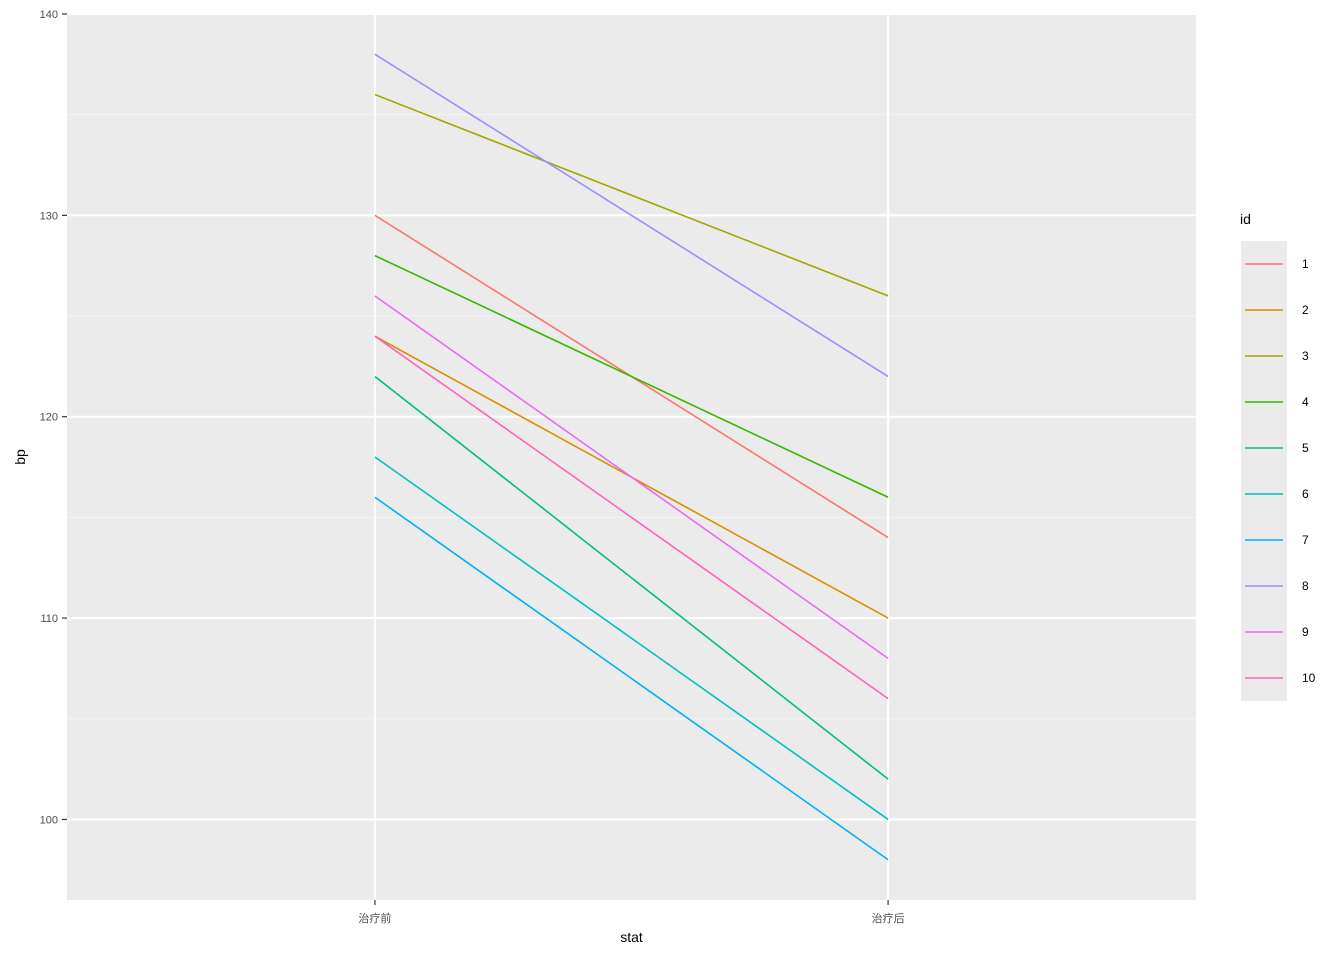 Image resolution: width=1344 pixels, height=960 pixels. Describe the element at coordinates (49, 619) in the screenshot. I see `y-tick-label: 110` at that location.